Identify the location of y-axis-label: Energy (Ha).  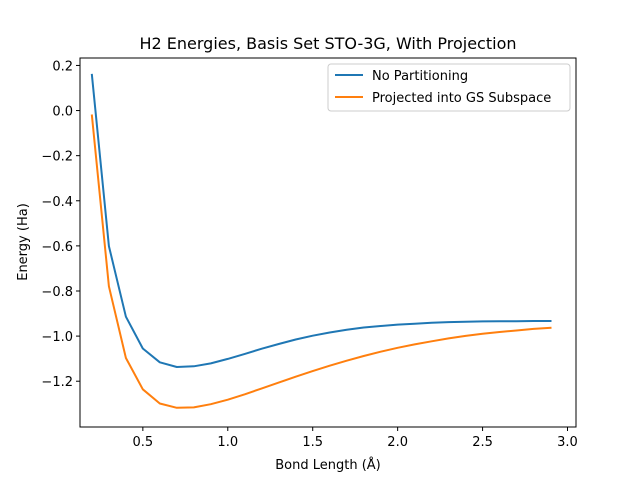
(23, 242).